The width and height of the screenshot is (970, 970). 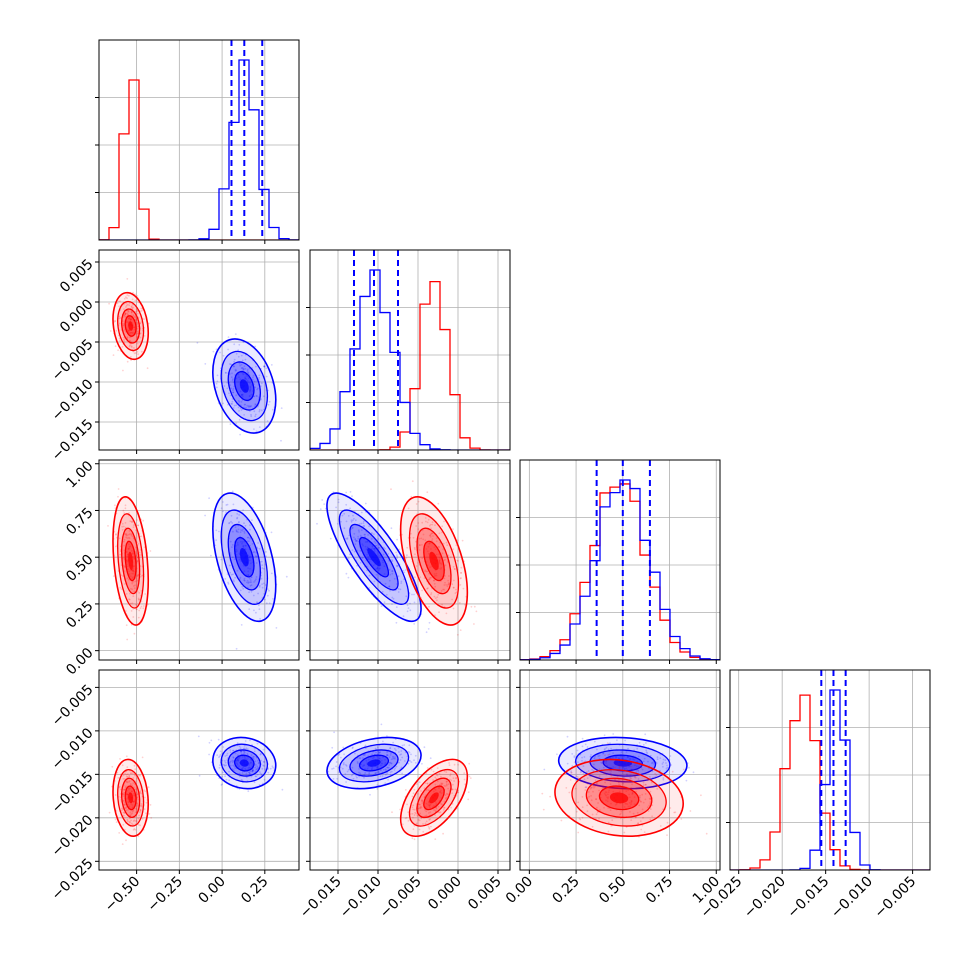 What do you see at coordinates (73, 400) in the screenshot?
I see `y-tick-label: −0.010` at bounding box center [73, 400].